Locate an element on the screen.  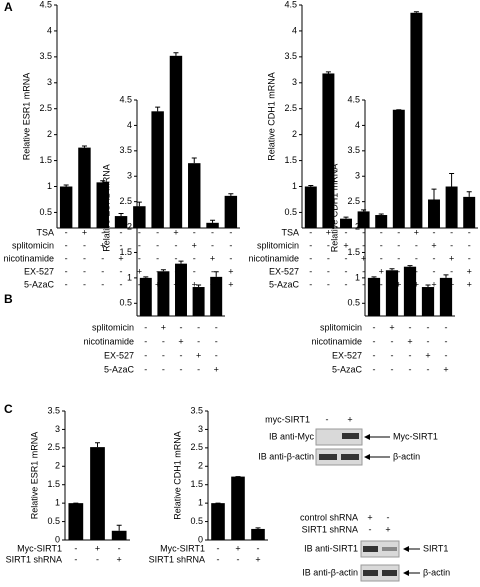
blot-row-label: IB anti-β-actin is located at coordinates (286, 456).